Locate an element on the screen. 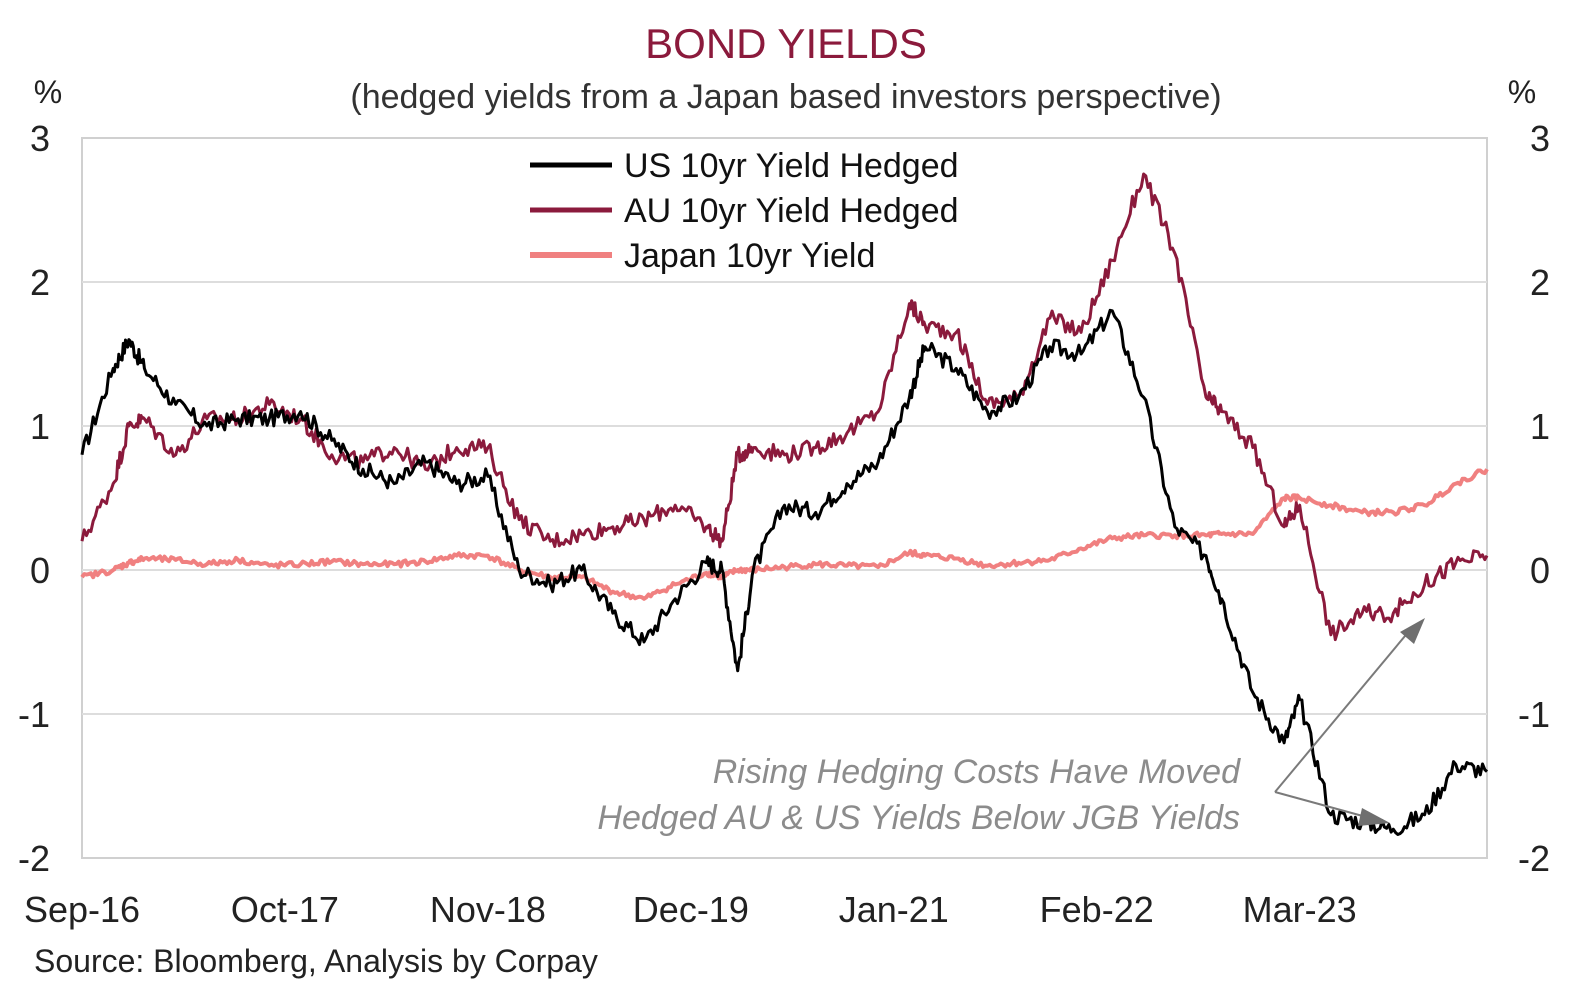 This screenshot has height=1000, width=1572. y-tick-label-left: -2 is located at coordinates (34, 858).